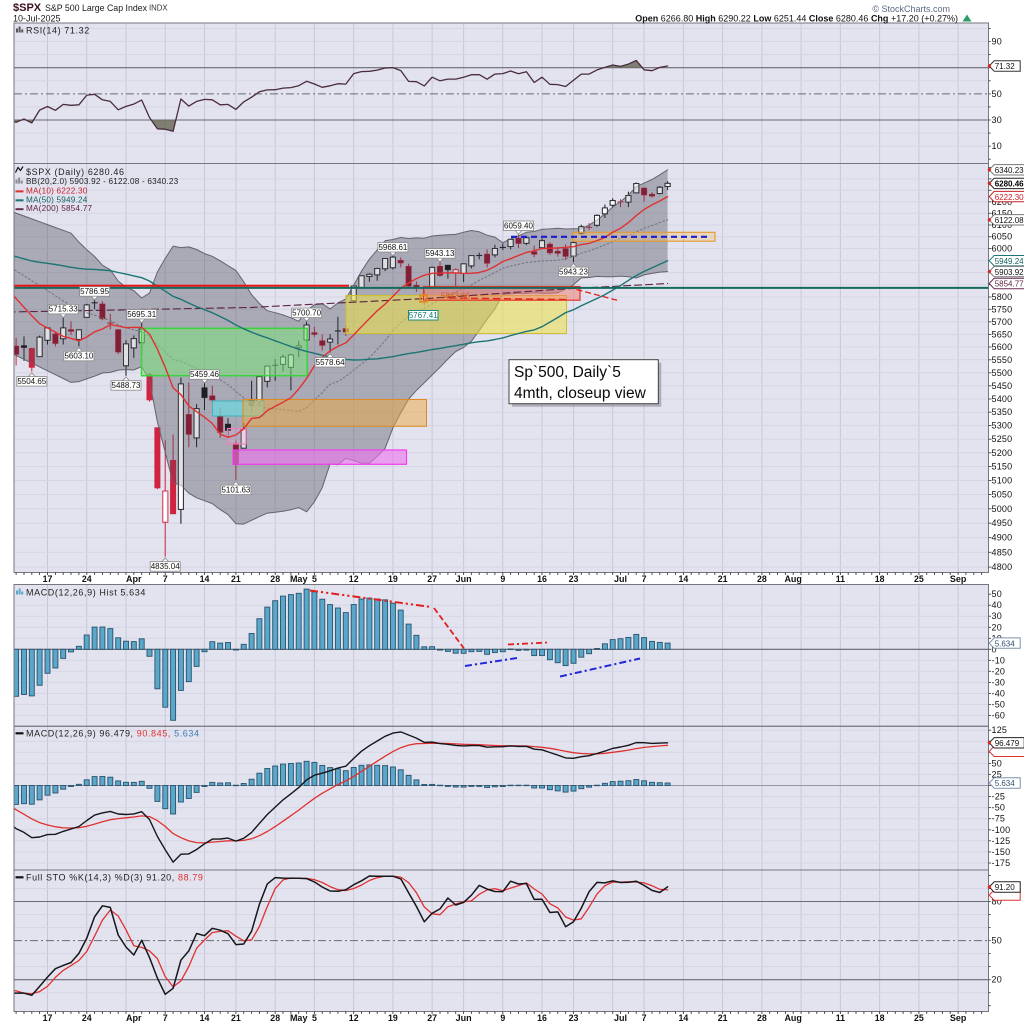  What do you see at coordinates (911, 9) in the screenshot?
I see `svg-text: © StockCharts.com` at bounding box center [911, 9].